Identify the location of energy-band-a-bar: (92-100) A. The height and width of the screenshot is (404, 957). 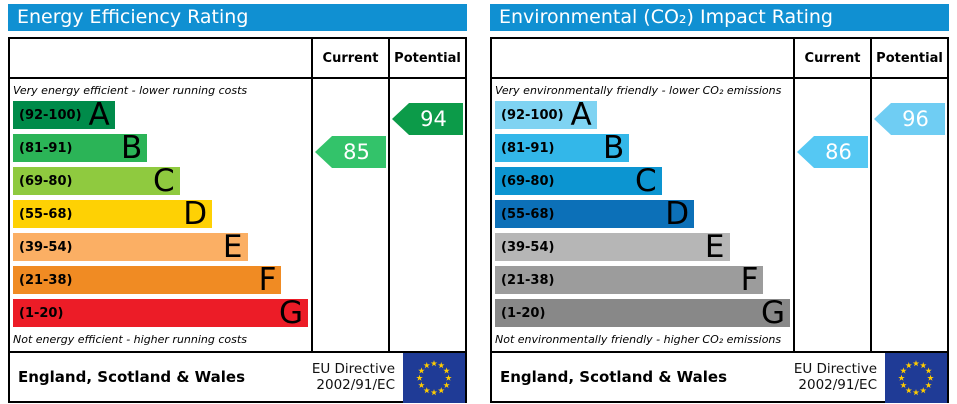
(64, 115).